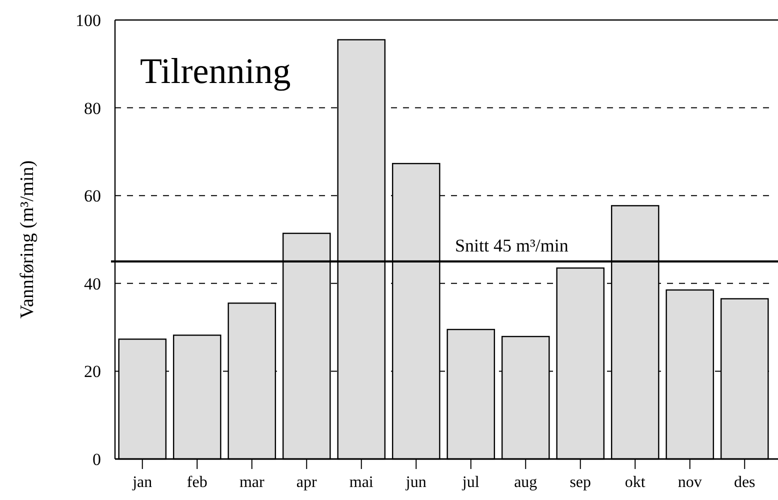 The image size is (778, 500). I want to click on x-tick-label: jun, so click(415, 482).